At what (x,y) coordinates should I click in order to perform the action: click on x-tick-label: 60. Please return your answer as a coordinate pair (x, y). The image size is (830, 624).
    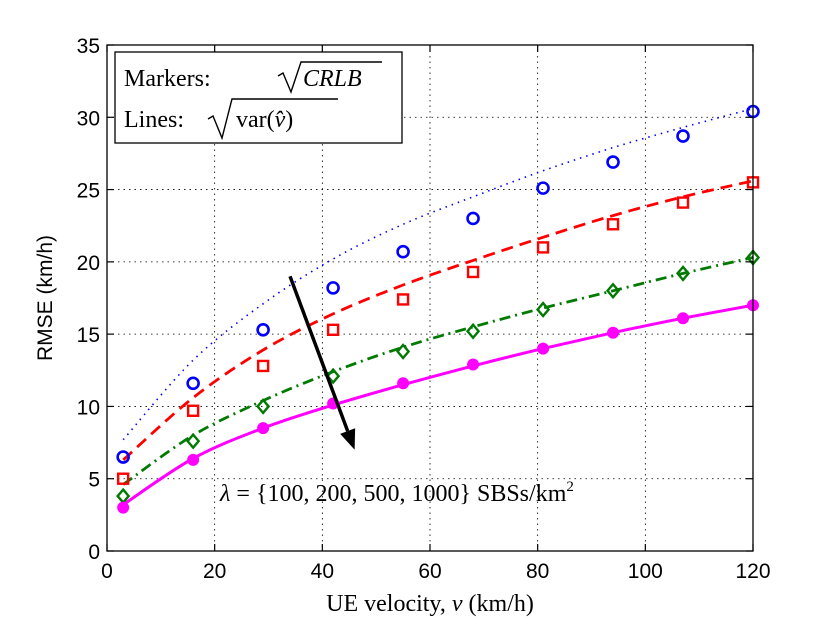
    Looking at the image, I should click on (429, 571).